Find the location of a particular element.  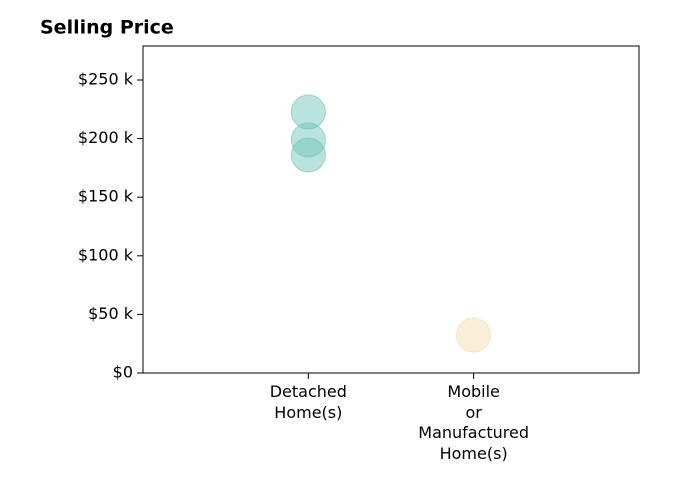

y-tick-label: $100 k is located at coordinates (106, 254).